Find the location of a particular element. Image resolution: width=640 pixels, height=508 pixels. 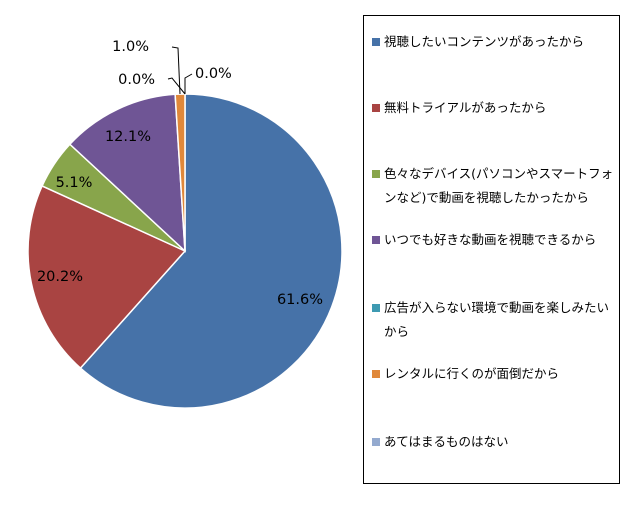

legend-label: いつでも好きな動画を視聴できるから is located at coordinates (490, 239).